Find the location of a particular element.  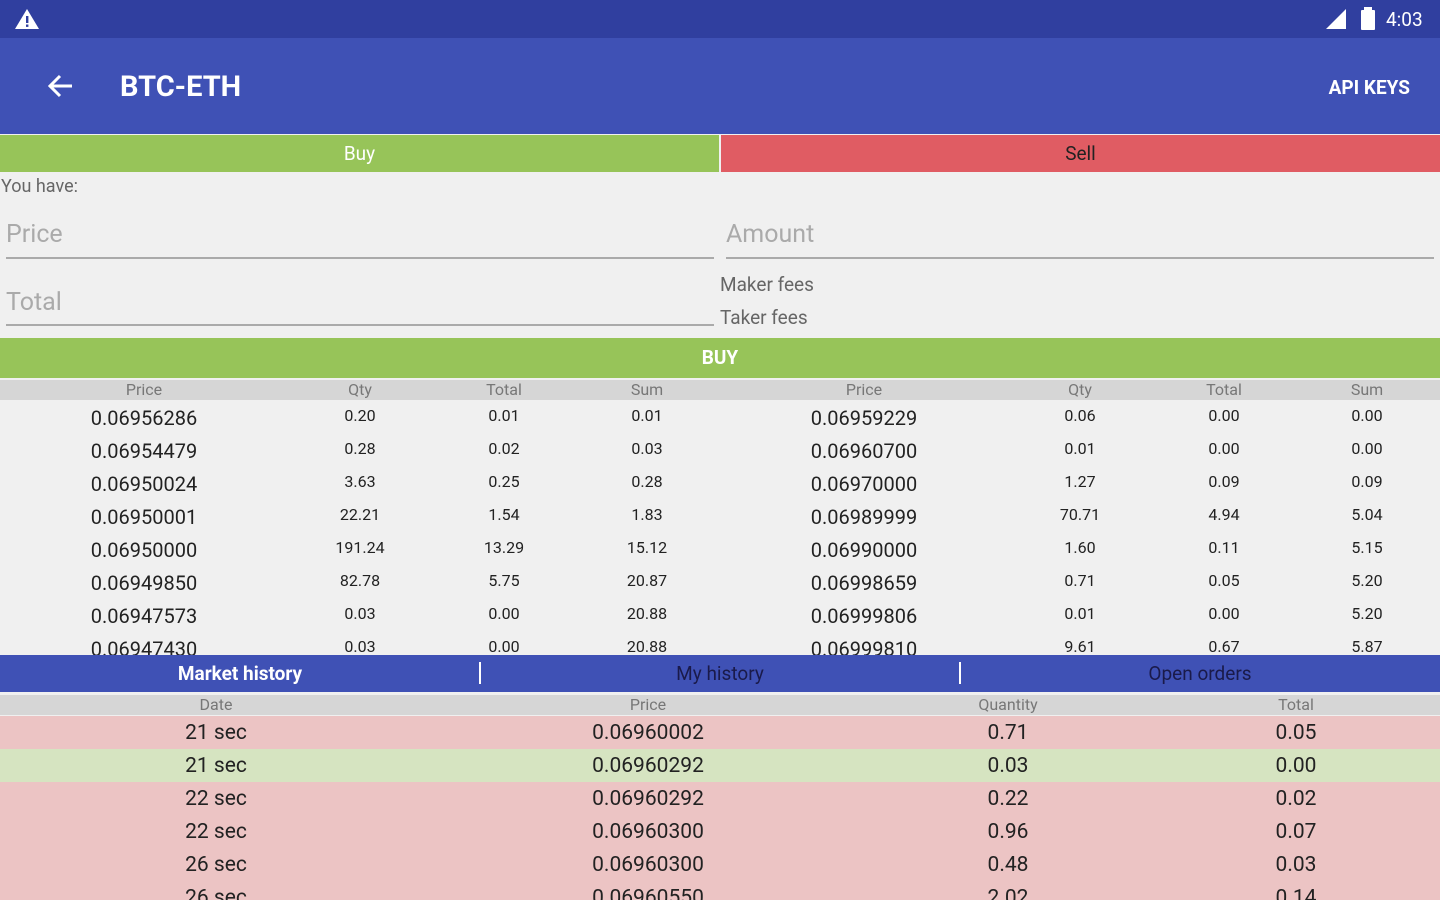

history-cell: 0.48 is located at coordinates (1008, 865).